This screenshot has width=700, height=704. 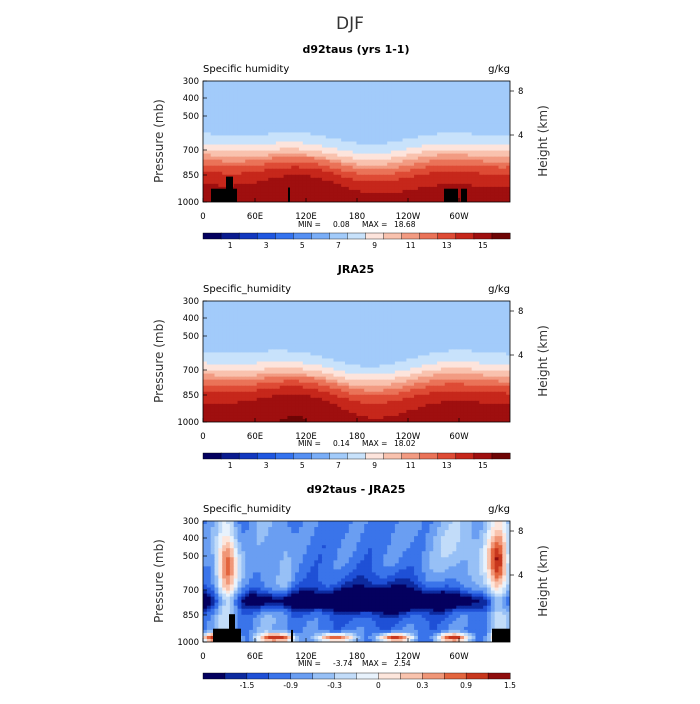 What do you see at coordinates (191, 99) in the screenshot?
I see `pressure-tick-label: 400` at bounding box center [191, 99].